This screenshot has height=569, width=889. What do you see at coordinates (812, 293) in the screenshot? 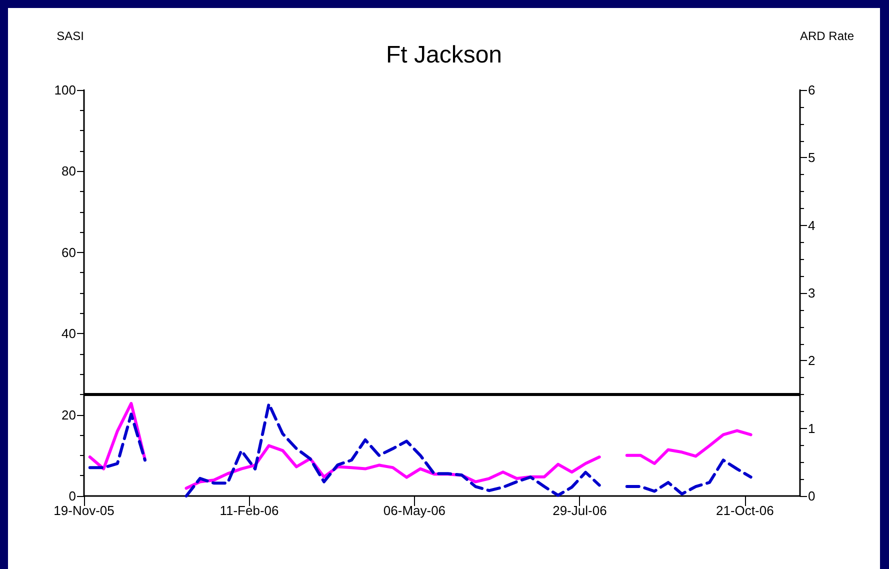
I see `y2-tick-label: 3` at bounding box center [812, 293].